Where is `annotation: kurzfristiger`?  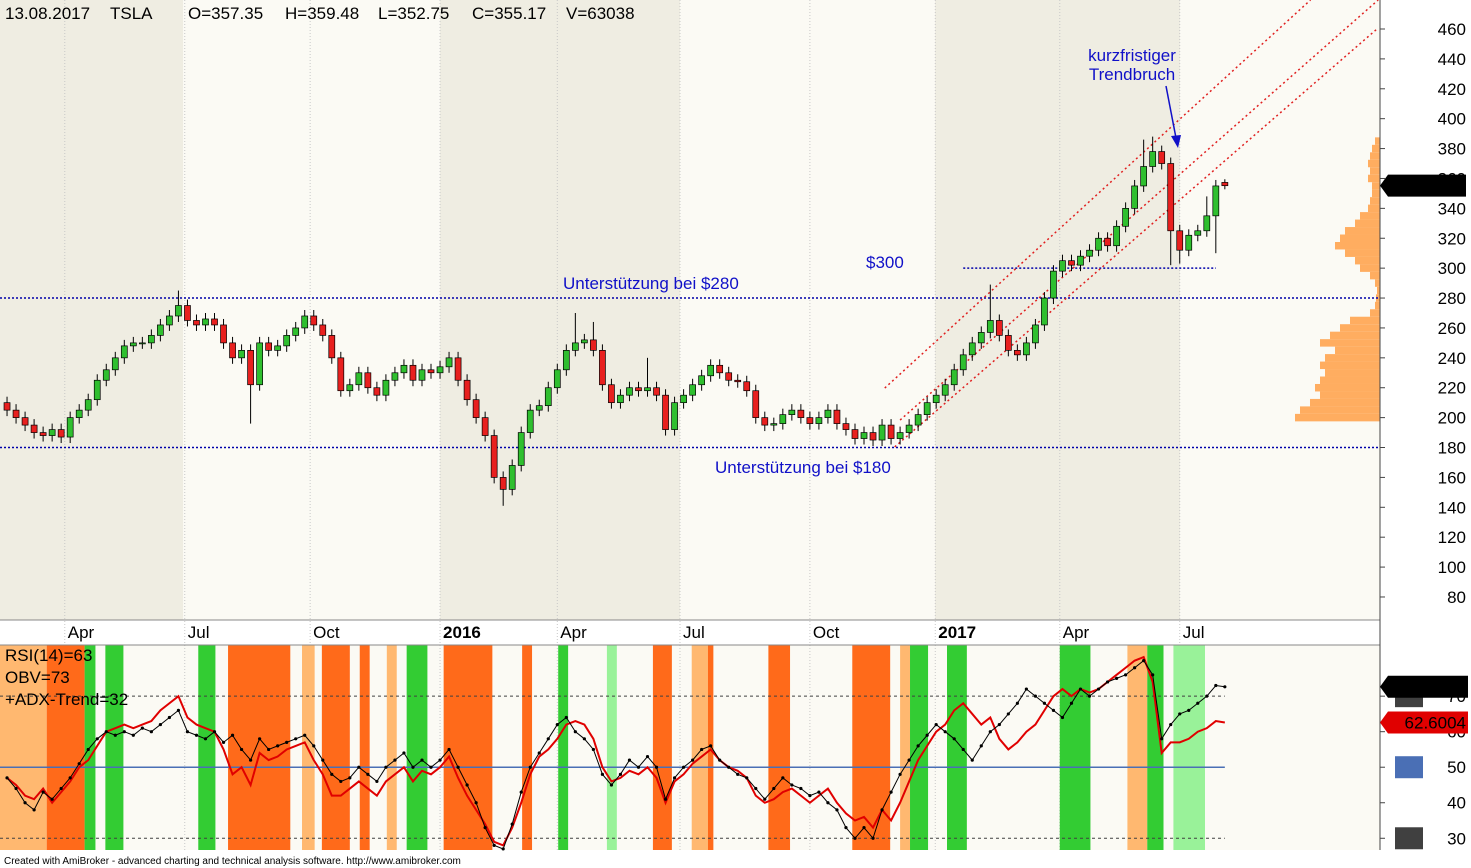 annotation: kurzfristiger is located at coordinates (1132, 55).